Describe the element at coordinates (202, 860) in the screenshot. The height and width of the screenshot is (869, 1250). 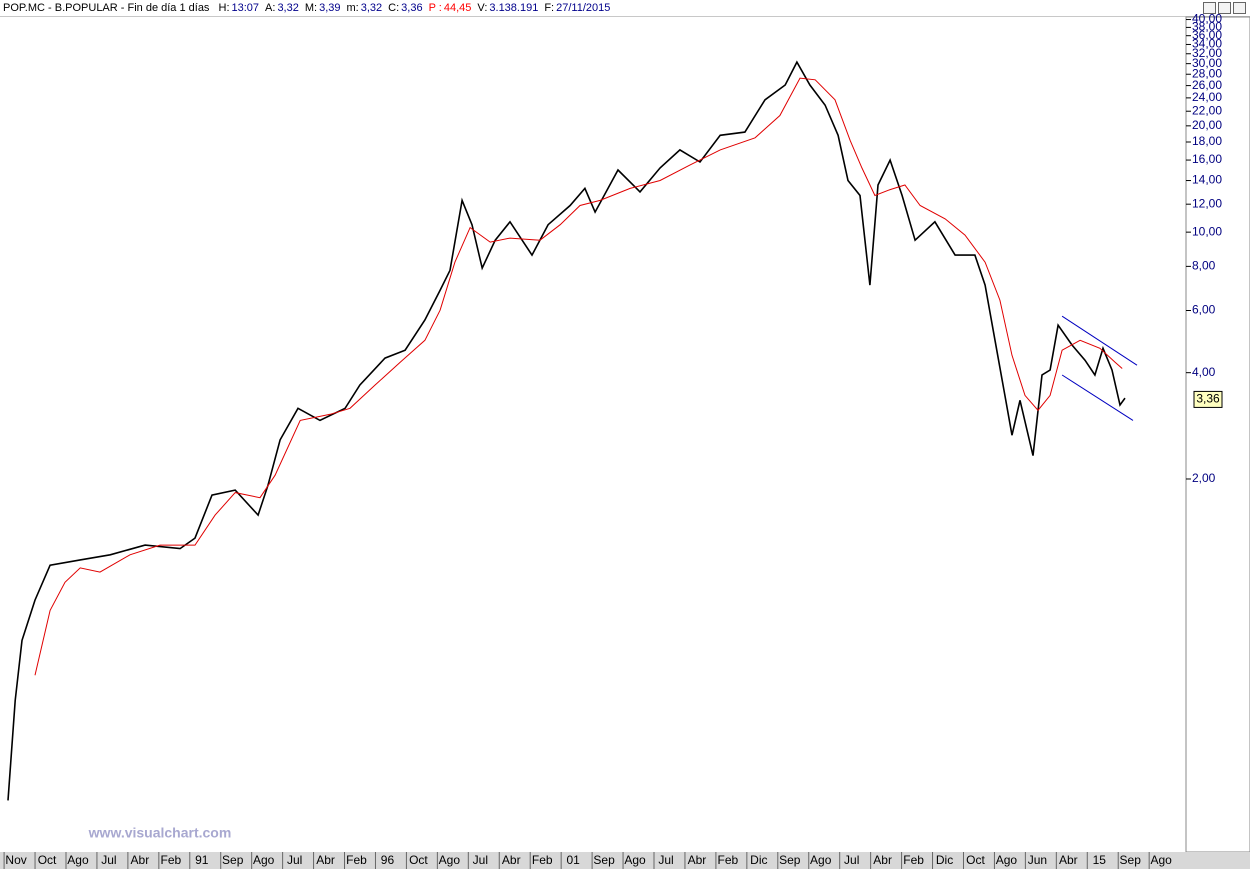
I see `x-tick-label: 91` at that location.